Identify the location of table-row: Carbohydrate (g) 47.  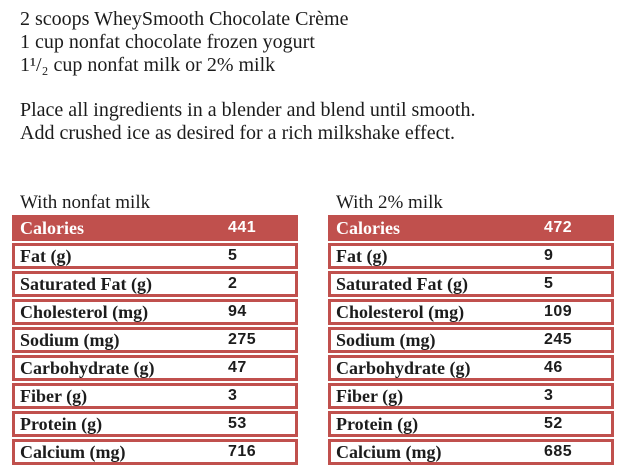
(155, 368).